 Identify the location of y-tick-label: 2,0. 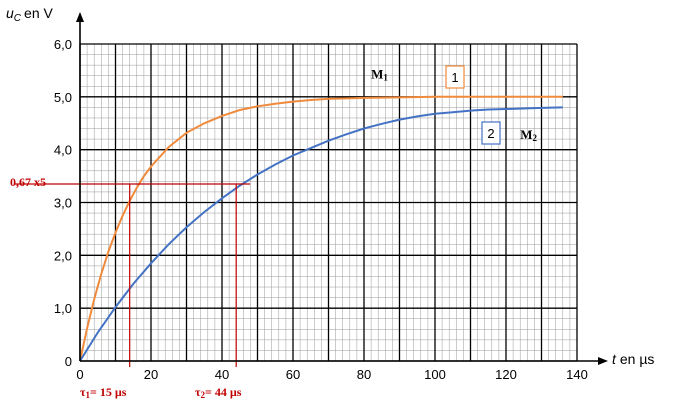
(63, 255).